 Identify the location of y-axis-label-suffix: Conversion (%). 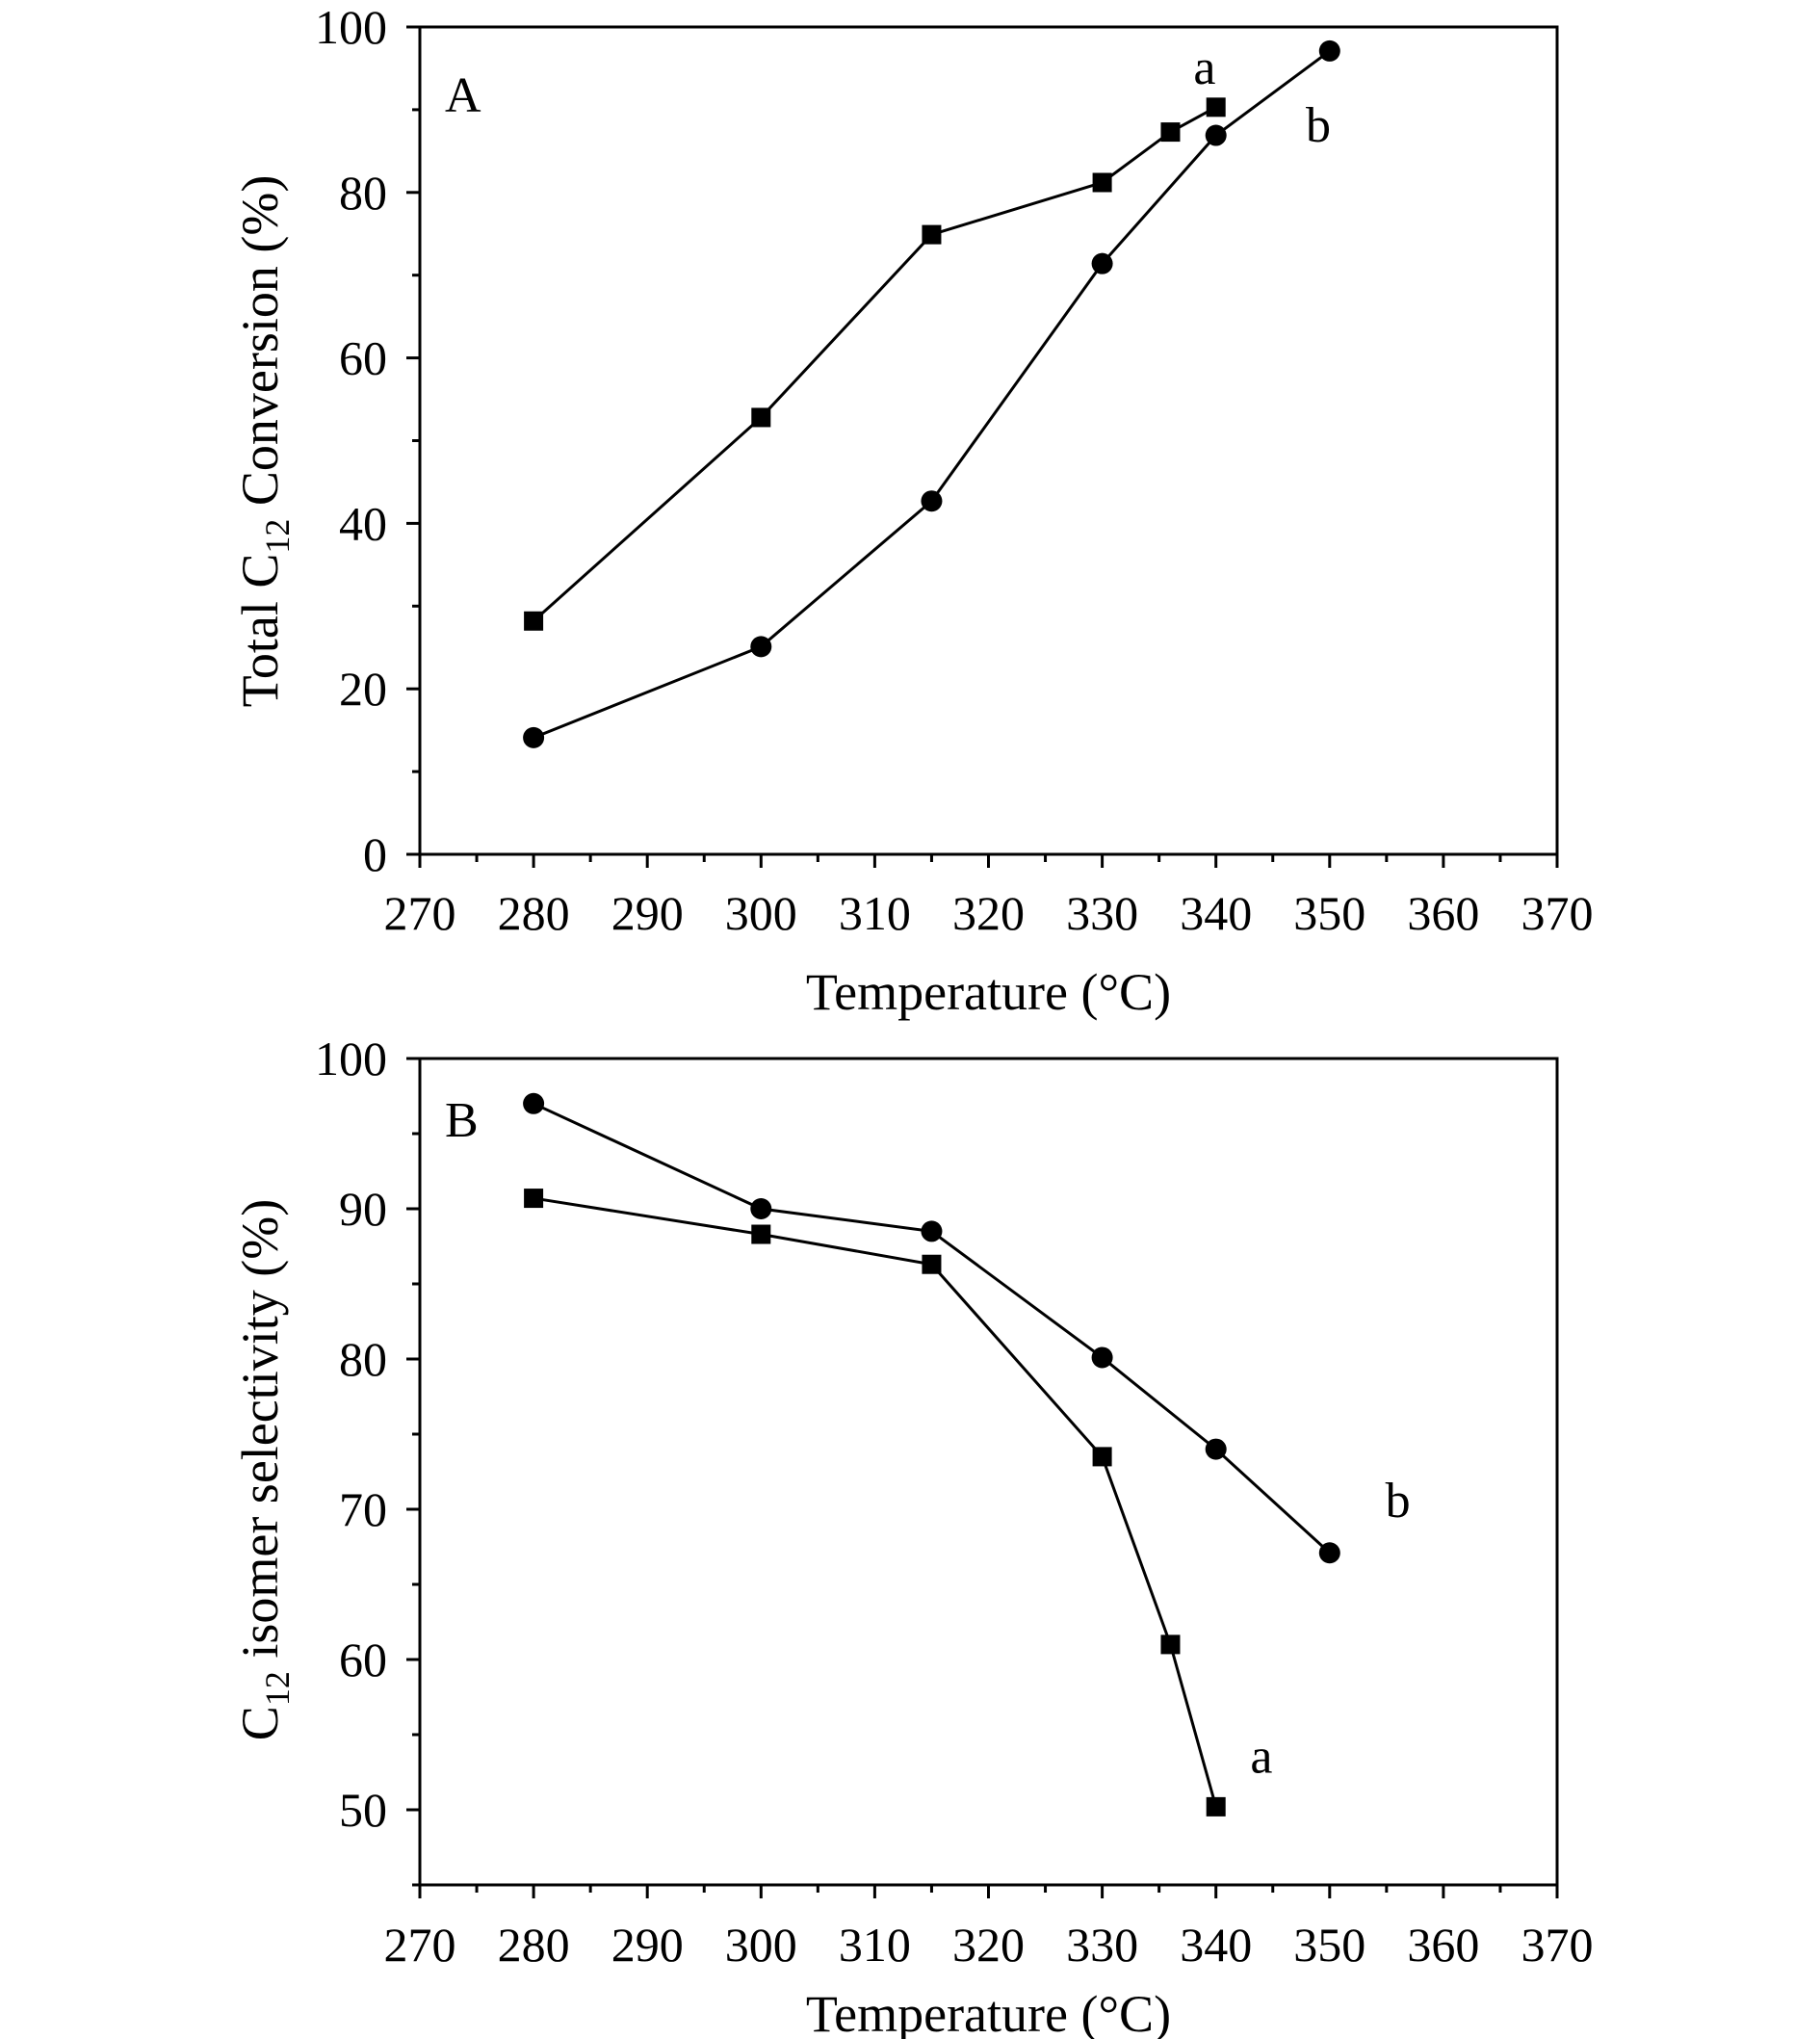
(260, 347).